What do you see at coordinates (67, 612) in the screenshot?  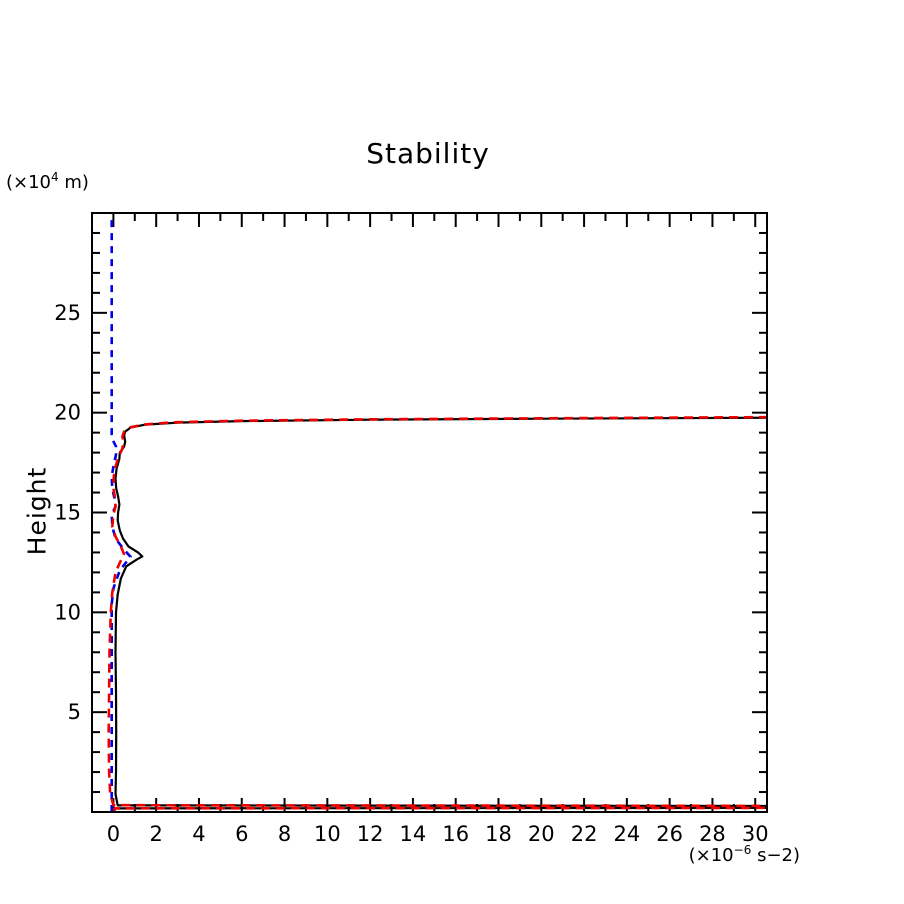 I see `y-tick-label: 10` at bounding box center [67, 612].